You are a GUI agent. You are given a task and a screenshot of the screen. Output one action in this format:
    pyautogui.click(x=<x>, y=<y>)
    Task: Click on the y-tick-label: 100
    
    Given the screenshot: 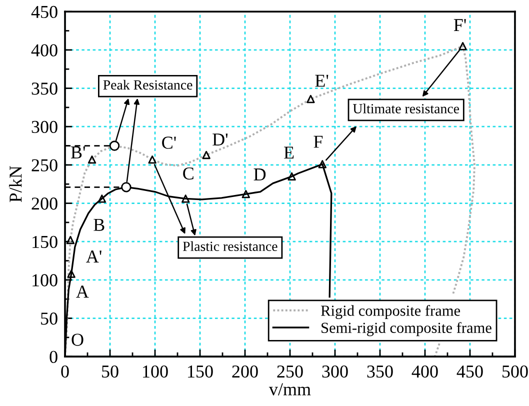 What is the action you would take?
    pyautogui.click(x=45, y=280)
    